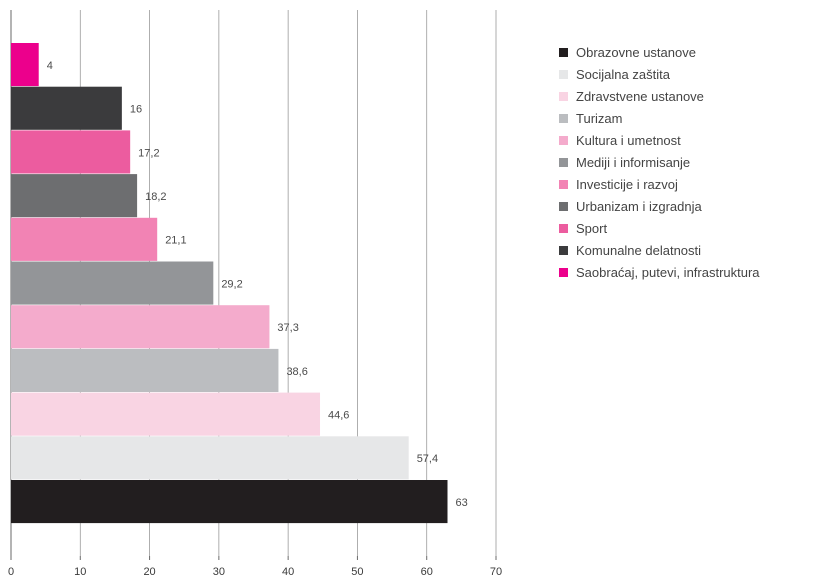 The width and height of the screenshot is (814, 581). Describe the element at coordinates (599, 118) in the screenshot. I see `legend-label: Turizam` at that location.